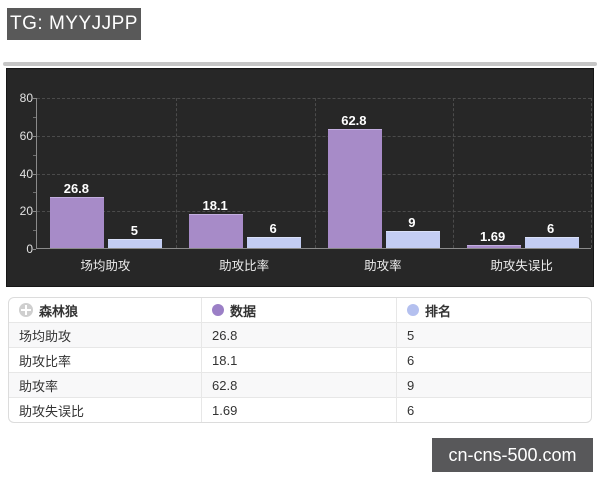 Image resolution: width=600 pixels, height=480 pixels. I want to click on data-value-cell: 62.8, so click(298, 385).